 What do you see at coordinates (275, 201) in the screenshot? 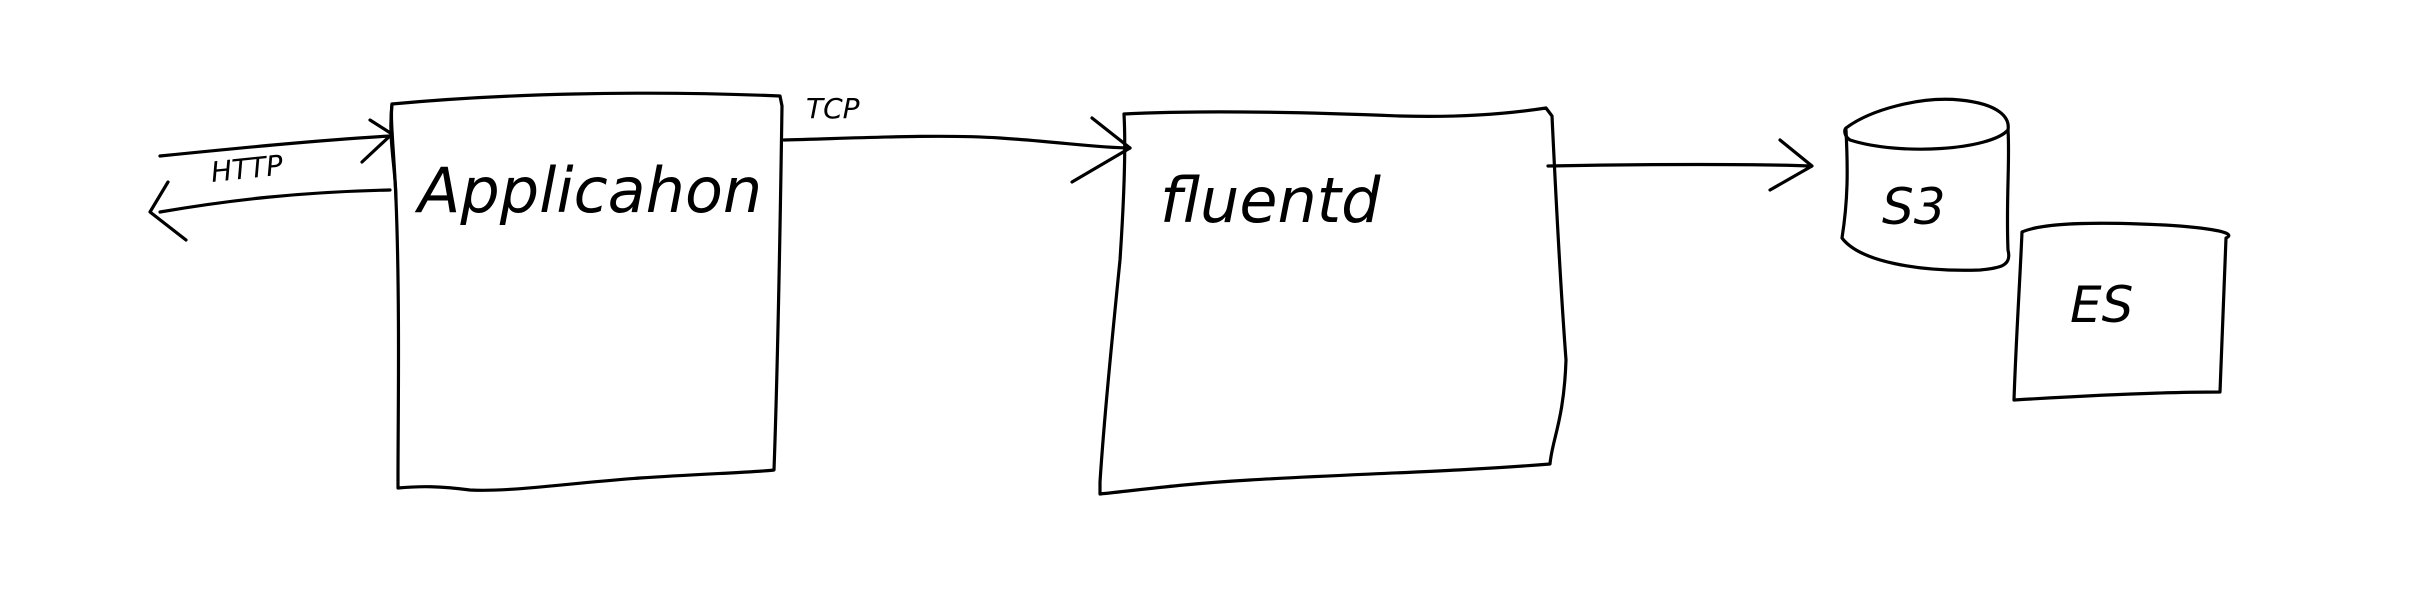
I see `http-outgoing-arrow` at bounding box center [275, 201].